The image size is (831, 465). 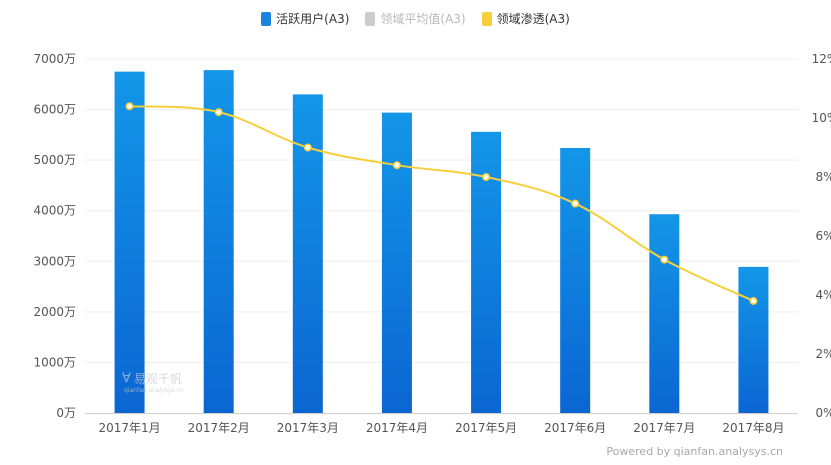 What do you see at coordinates (664, 428) in the screenshot?
I see `x-tick-label: 2017年7月` at bounding box center [664, 428].